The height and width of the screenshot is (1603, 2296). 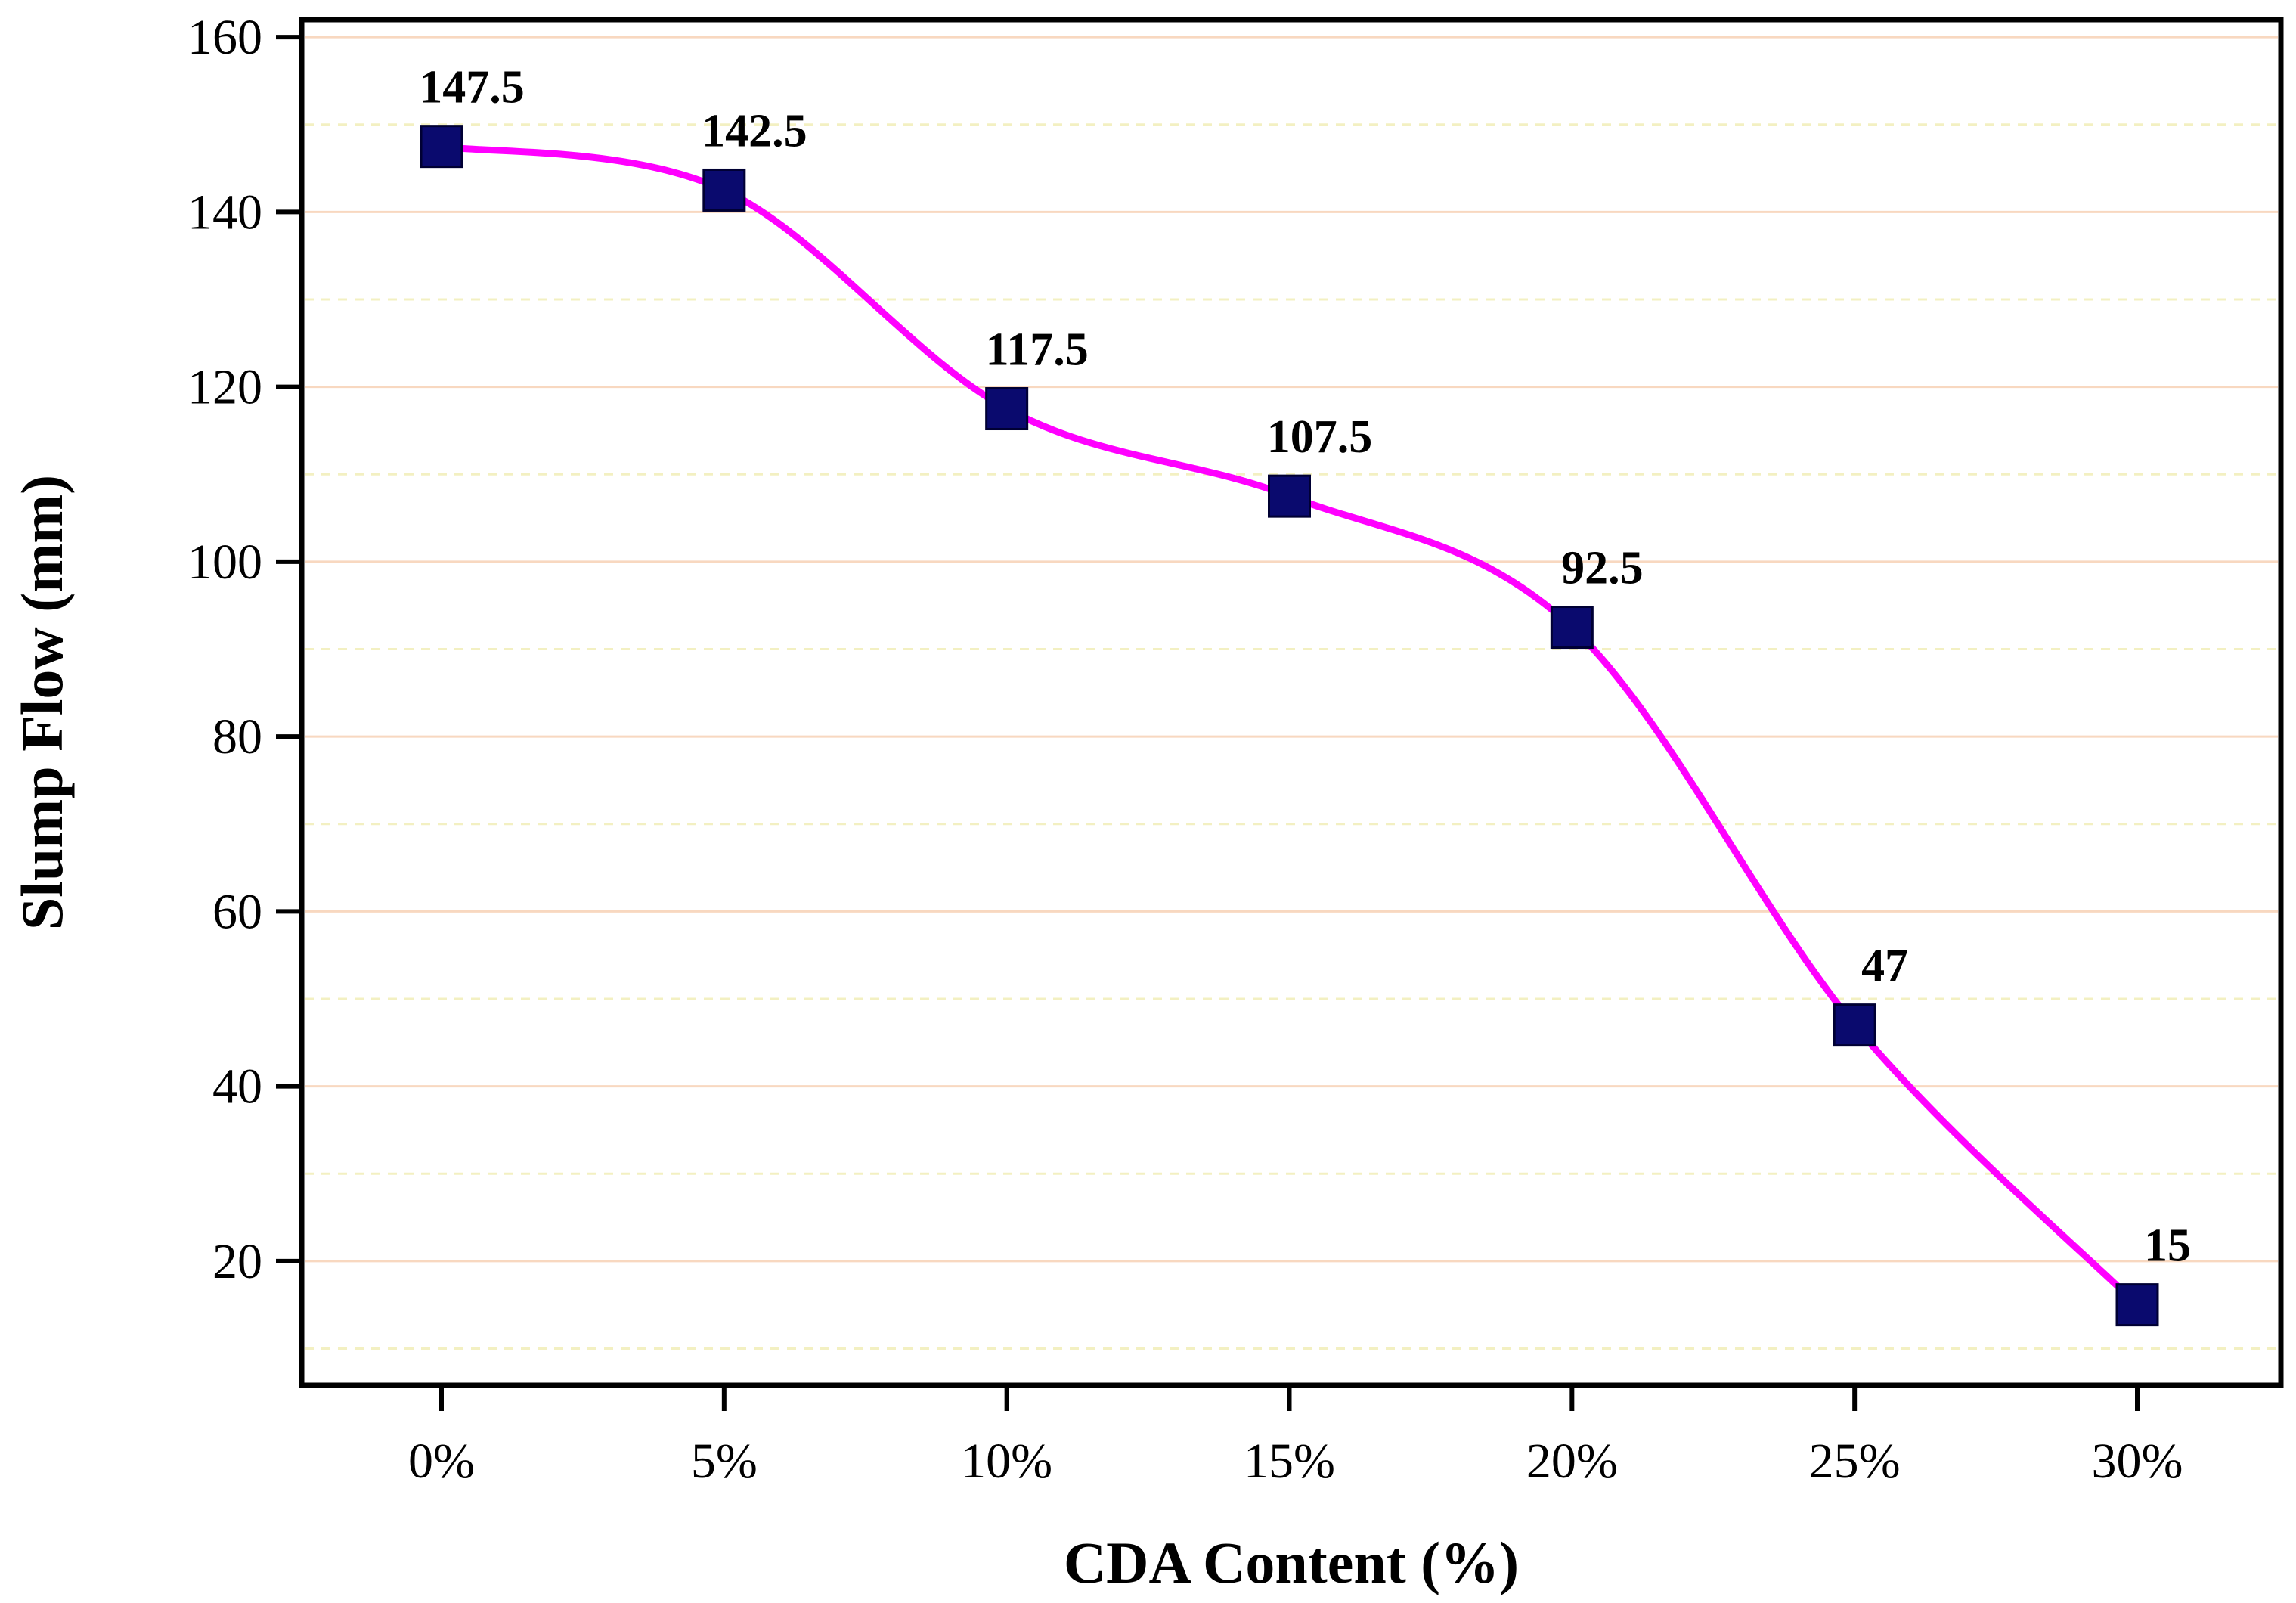 What do you see at coordinates (224, 562) in the screenshot?
I see `y-tick-label: 100` at bounding box center [224, 562].